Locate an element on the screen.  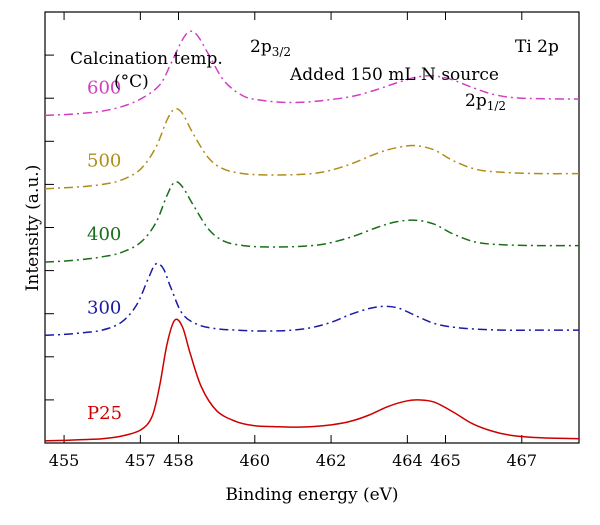
peak-2p32-label: 2p3/2 is located at coordinates (270, 48).